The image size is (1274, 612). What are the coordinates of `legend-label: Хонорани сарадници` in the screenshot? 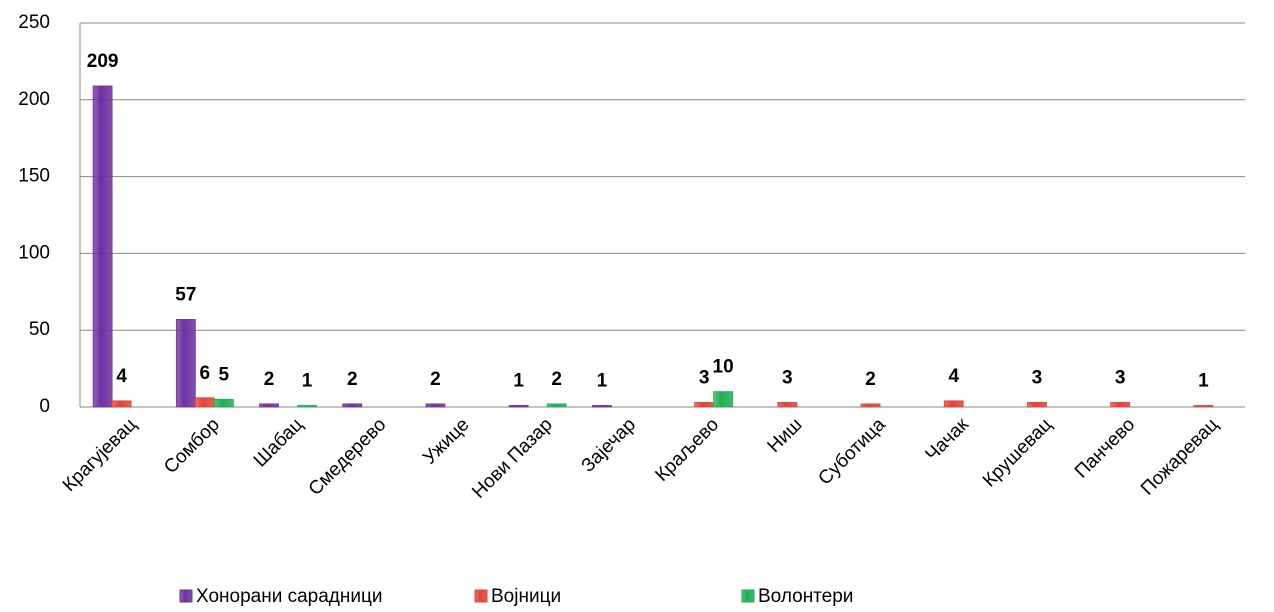 It's located at (289, 596).